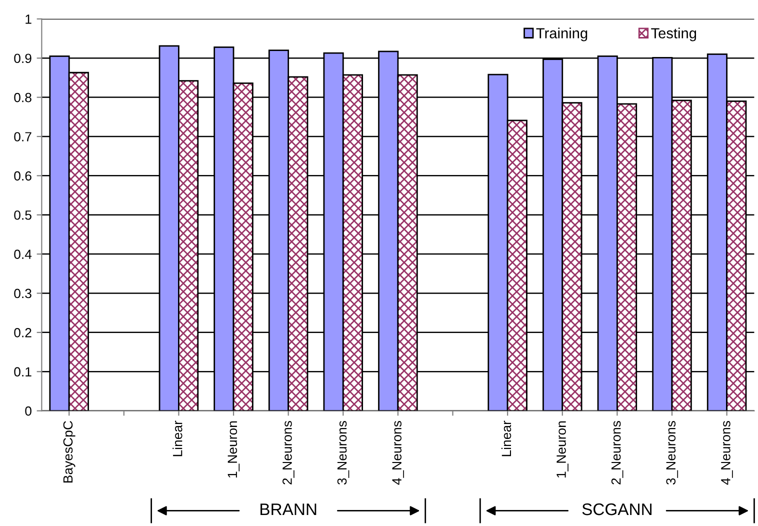 Image resolution: width=758 pixels, height=526 pixels. Describe the element at coordinates (23, 176) in the screenshot. I see `y-tick-label: 0.6` at that location.